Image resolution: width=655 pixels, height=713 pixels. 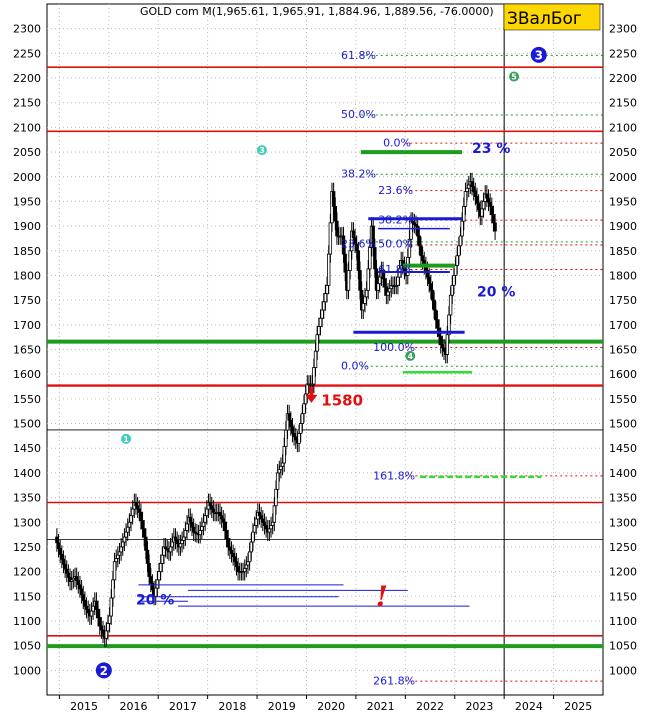 I want to click on y-tick-label-left: 1450, so click(x=27, y=448).